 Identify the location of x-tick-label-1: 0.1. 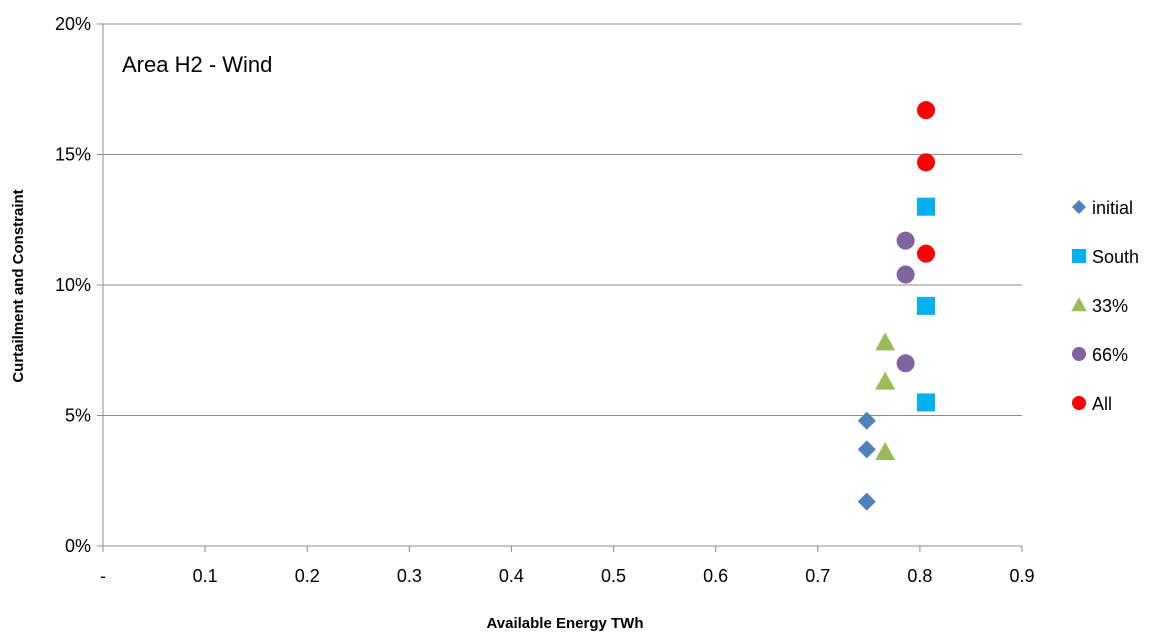
(205, 576).